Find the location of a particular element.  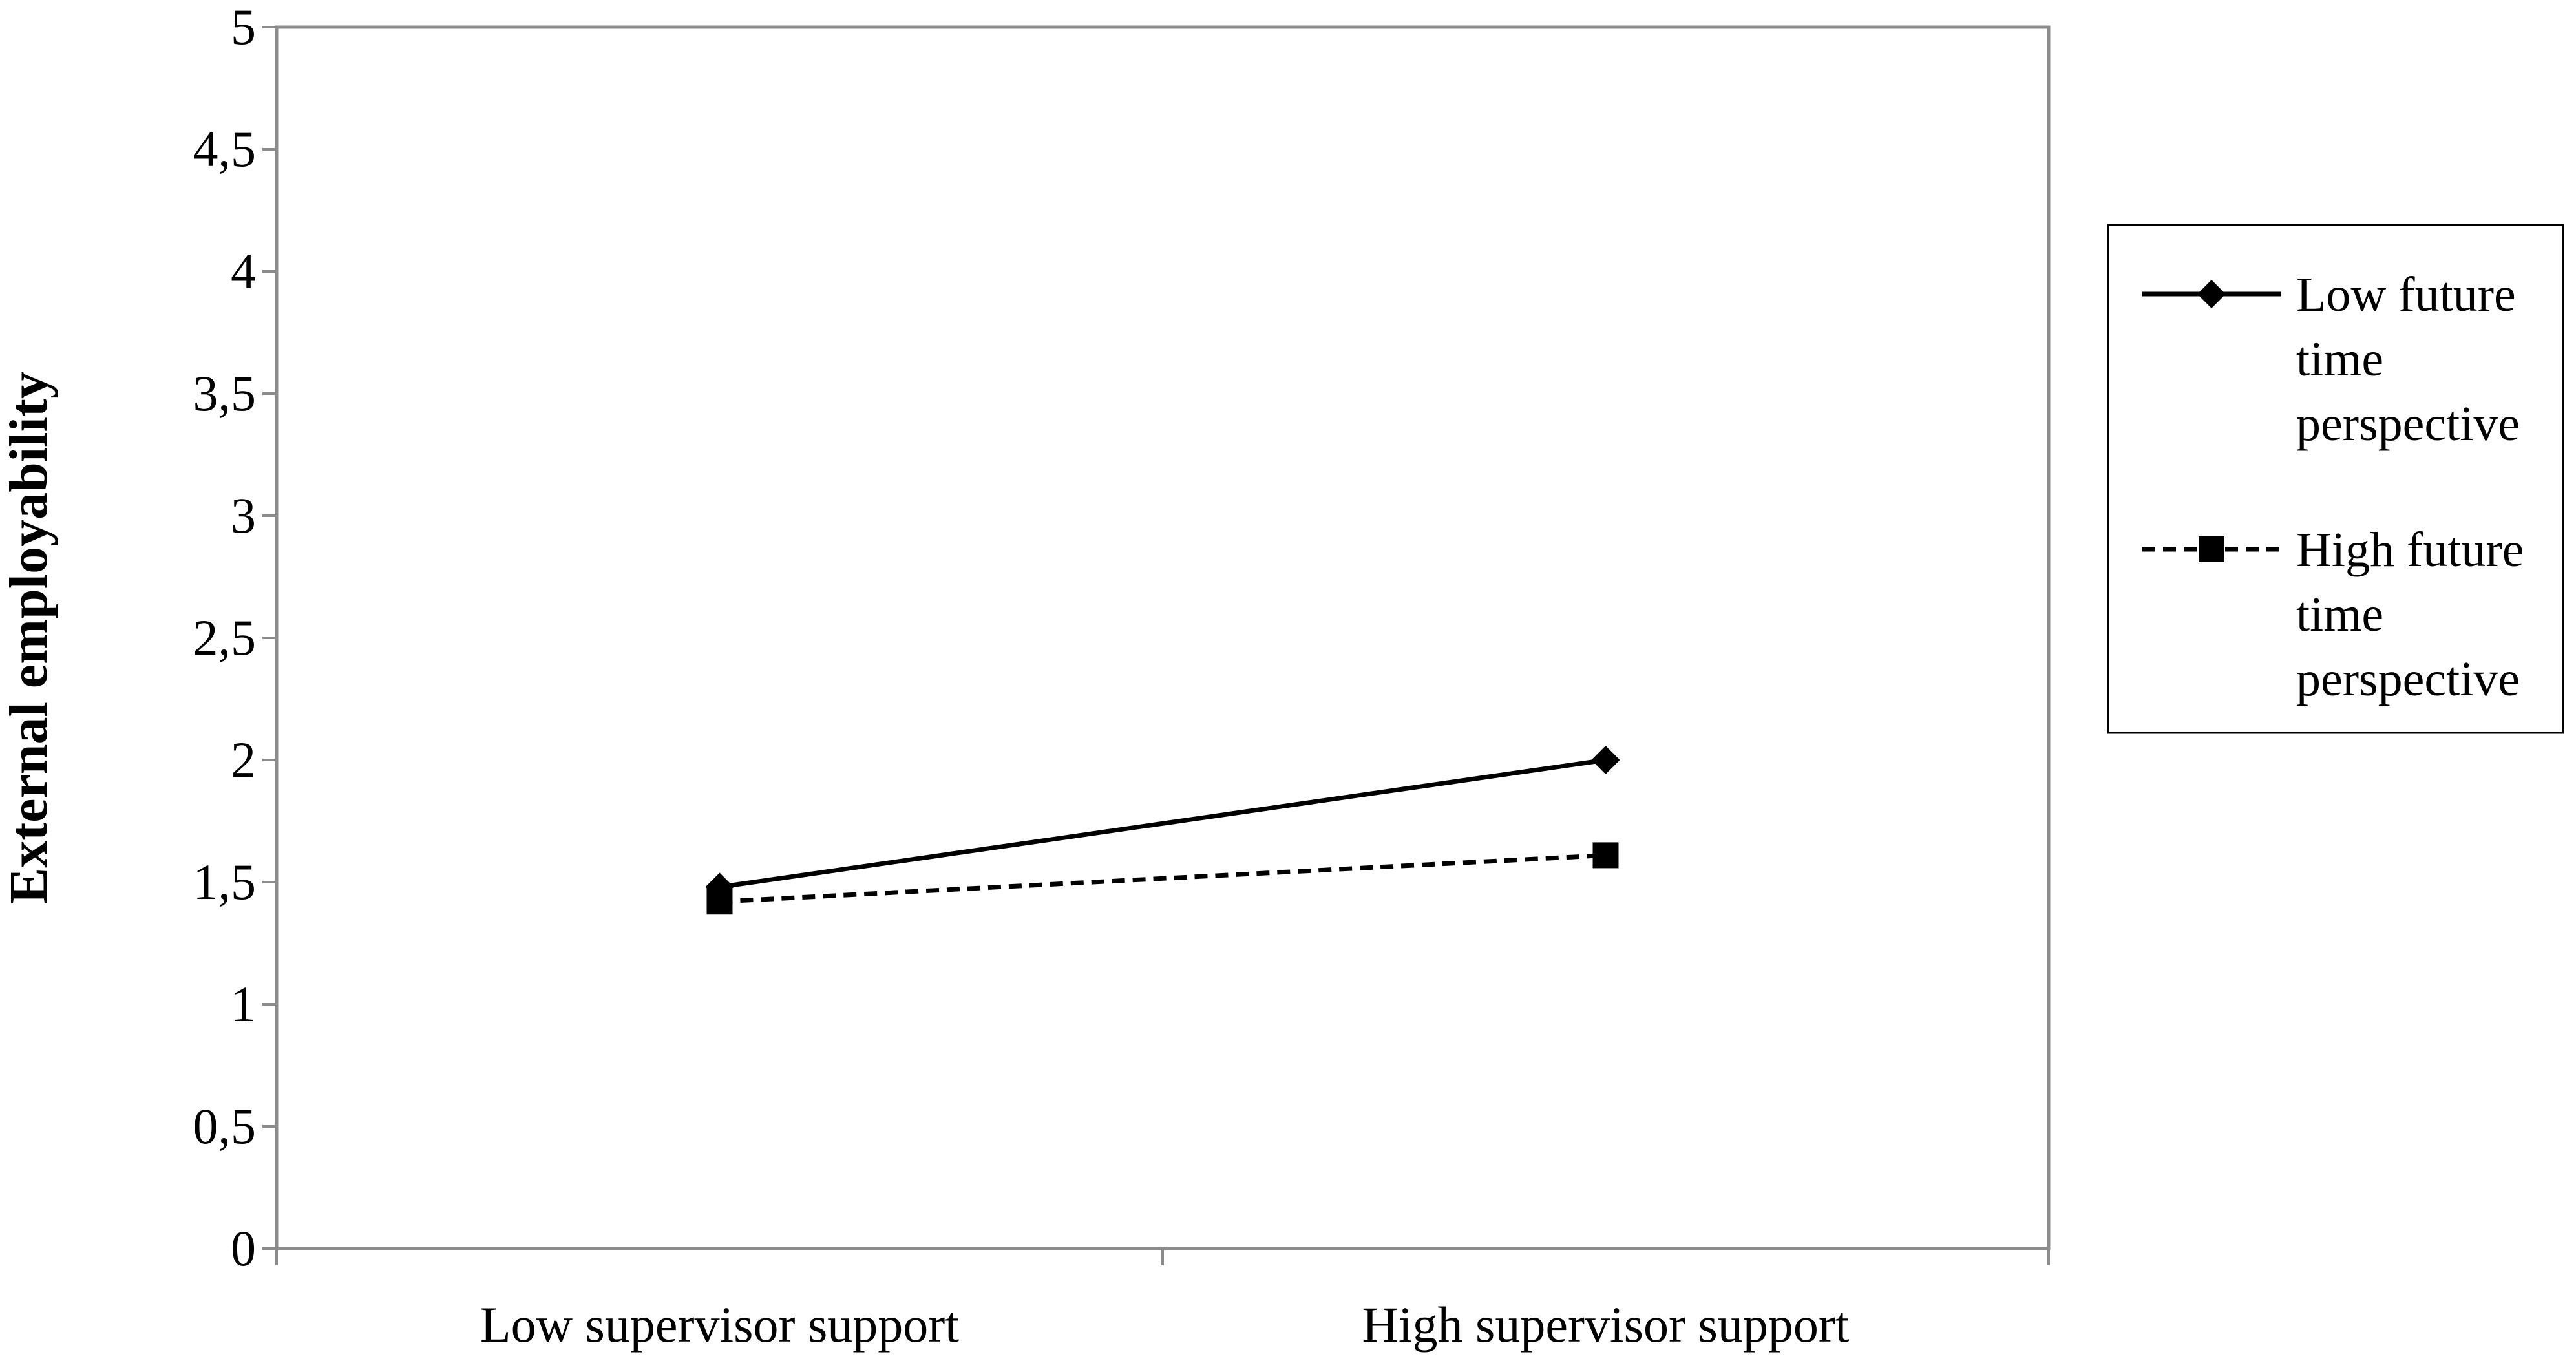

legend-label: High future is located at coordinates (2410, 550).